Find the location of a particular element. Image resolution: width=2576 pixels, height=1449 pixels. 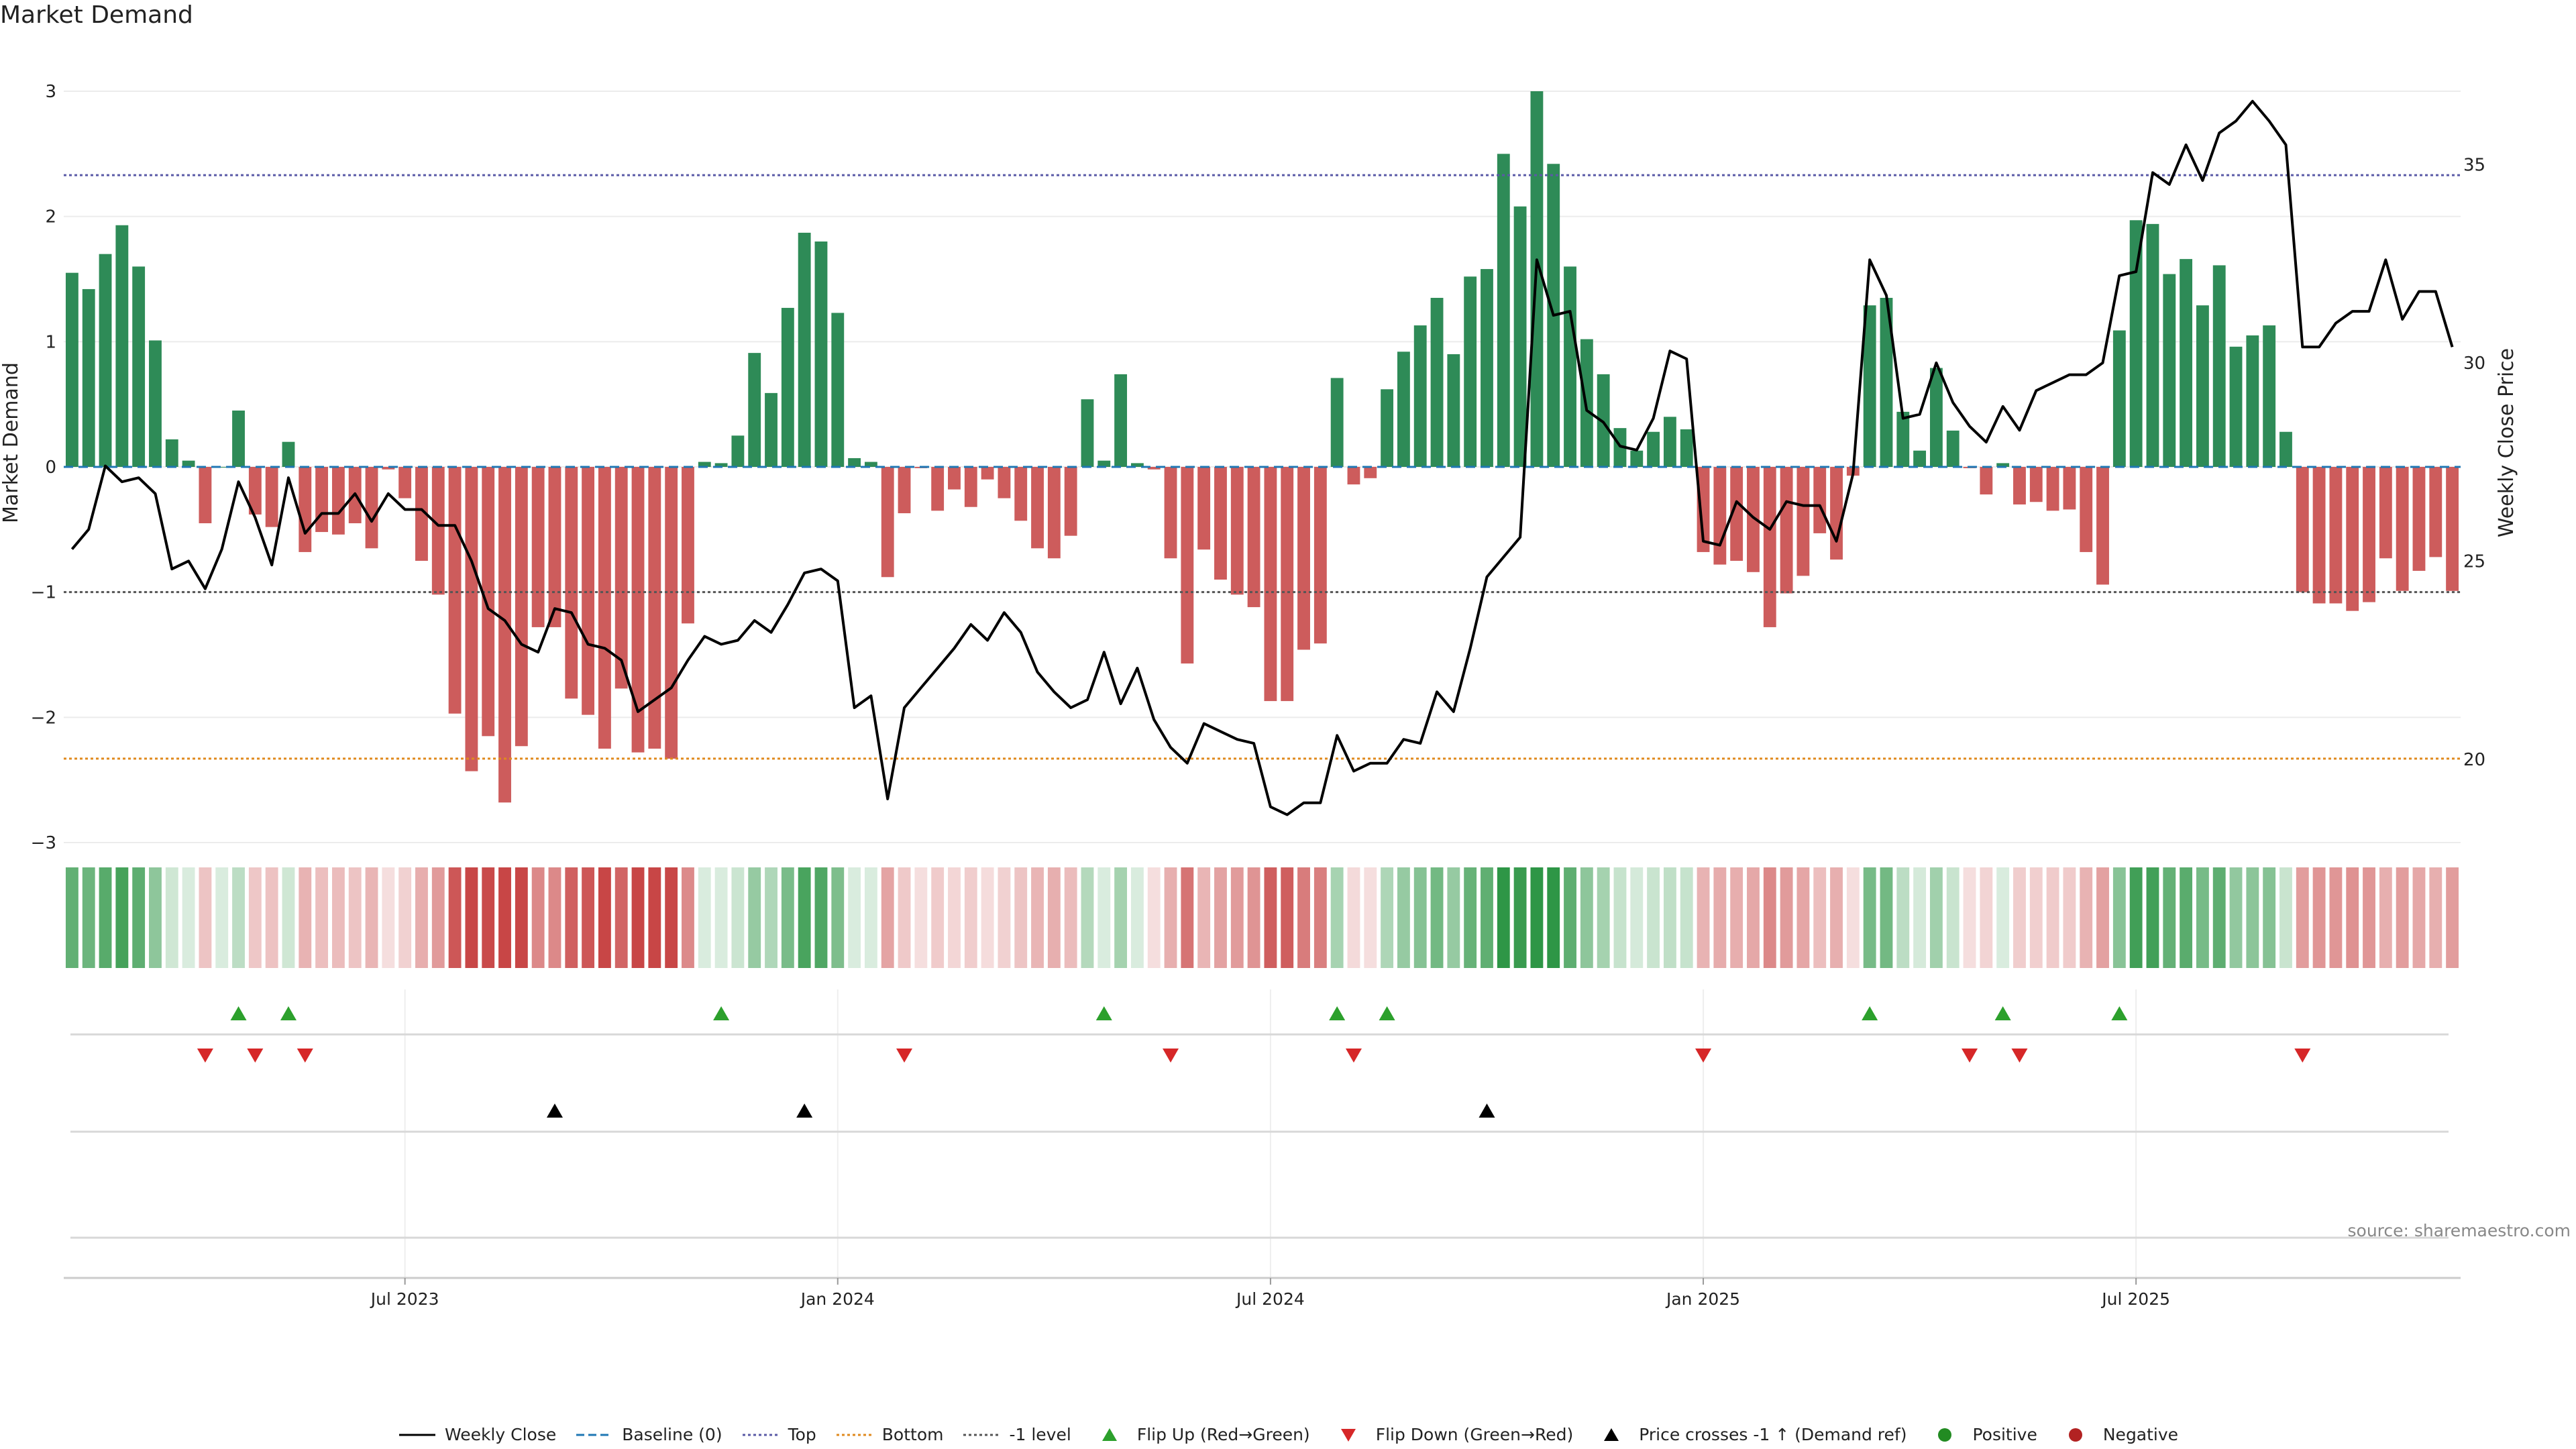

x-tick-label: Jul 2023 is located at coordinates (404, 1299).